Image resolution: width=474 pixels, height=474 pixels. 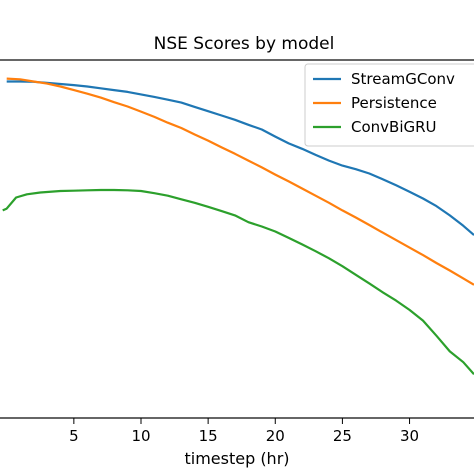 I want to click on x-tick-label: 10, so click(x=140, y=436).